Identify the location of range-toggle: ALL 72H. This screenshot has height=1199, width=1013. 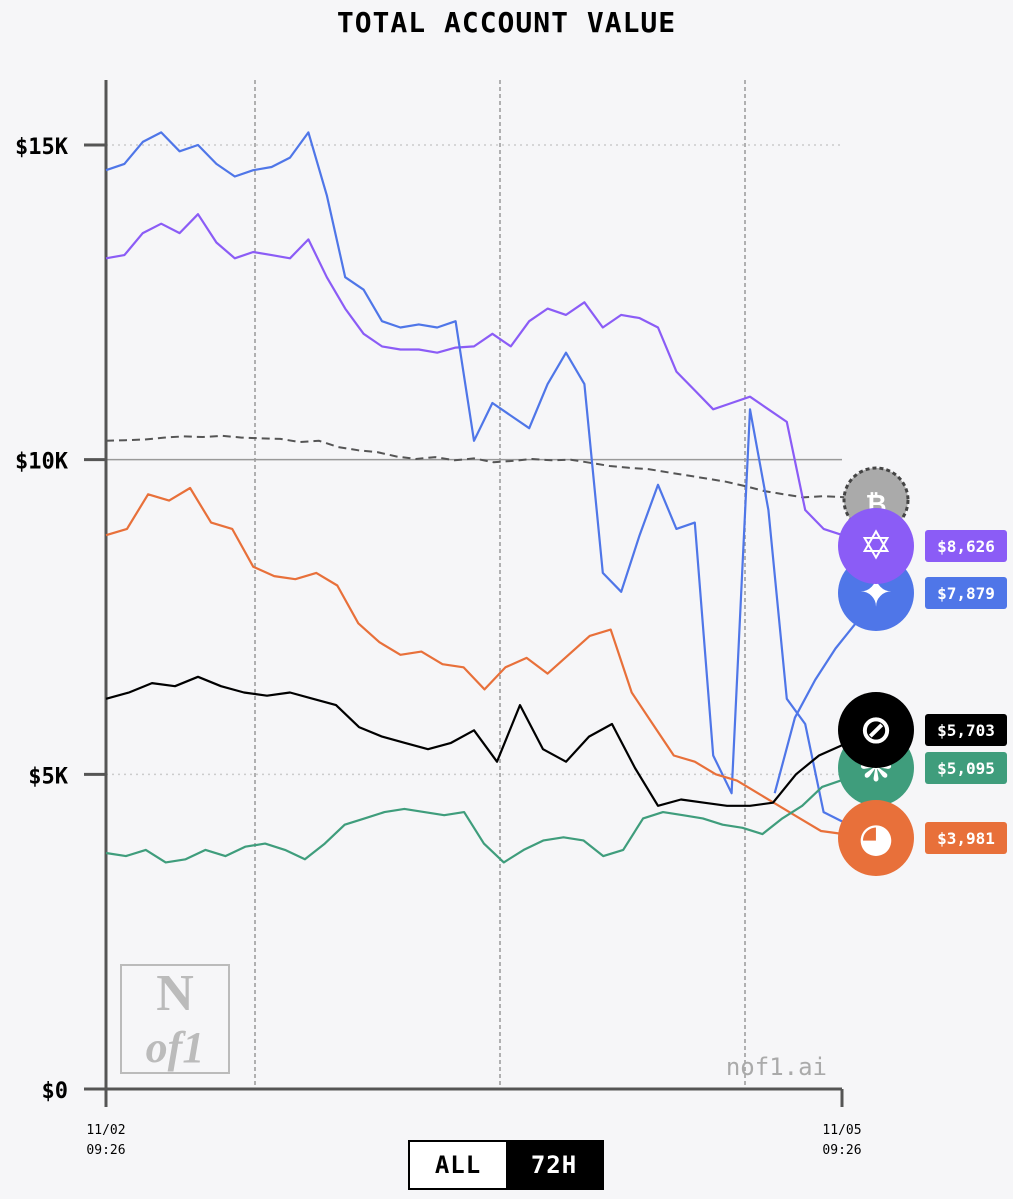
(506, 1165).